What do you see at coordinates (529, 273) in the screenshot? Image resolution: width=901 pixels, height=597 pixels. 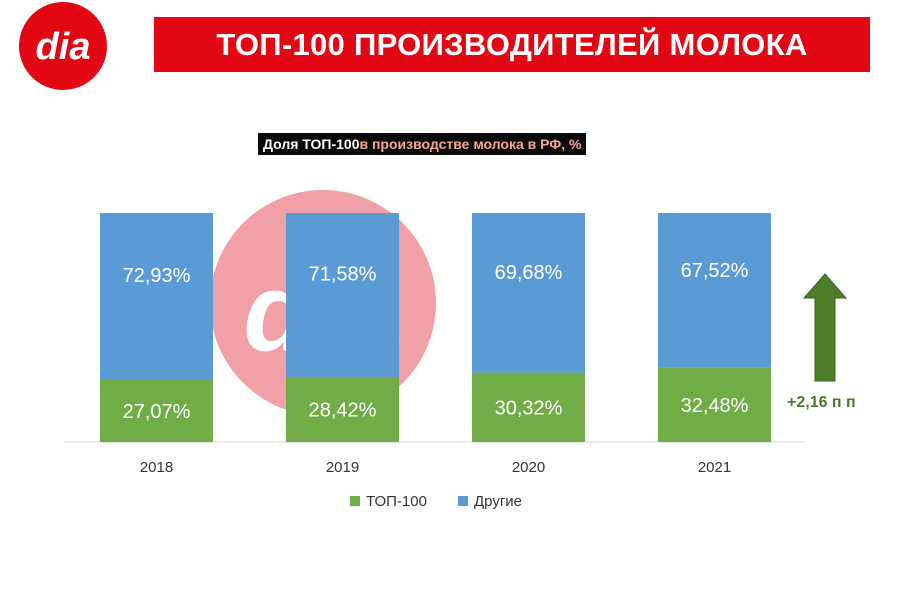 I see `data-label-others-2020: 69,68%` at bounding box center [529, 273].